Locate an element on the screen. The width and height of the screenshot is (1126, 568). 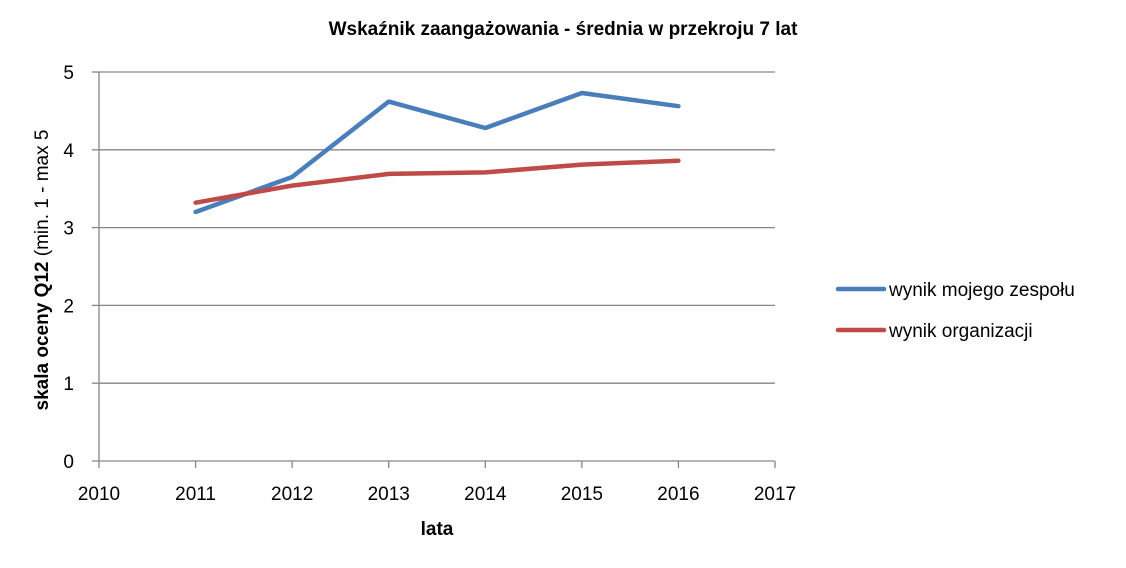
y-tick-label: 4 is located at coordinates (68, 151).